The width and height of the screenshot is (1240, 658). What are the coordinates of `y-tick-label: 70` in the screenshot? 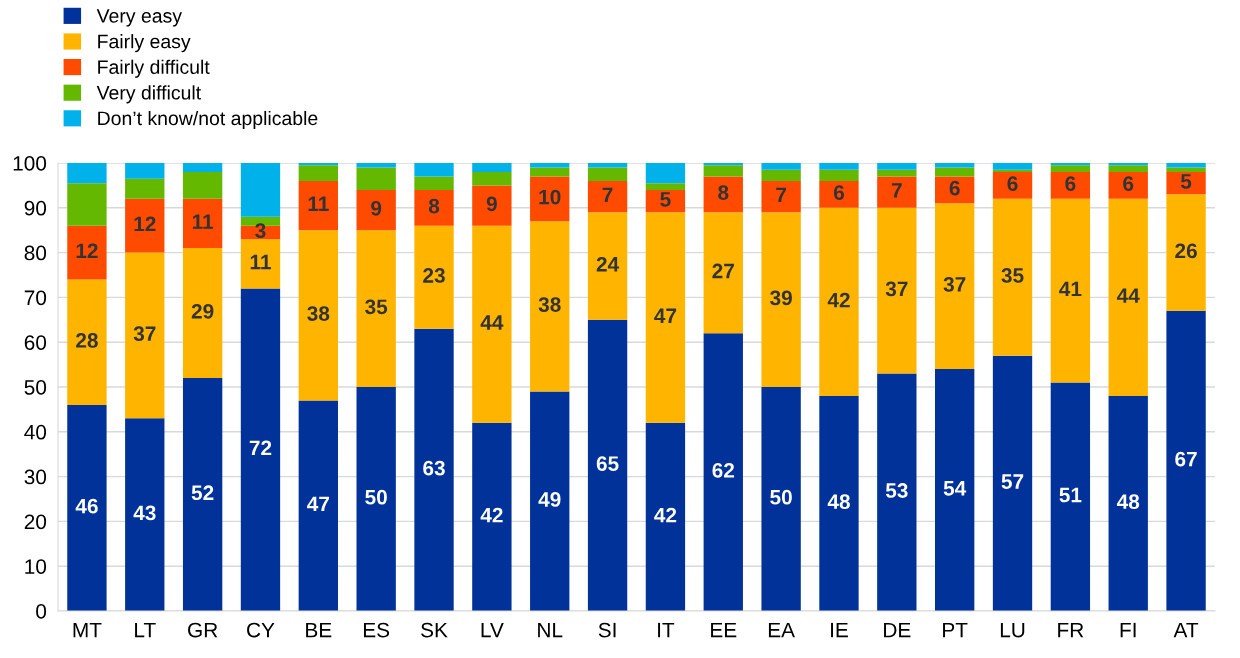 It's located at (35, 298).